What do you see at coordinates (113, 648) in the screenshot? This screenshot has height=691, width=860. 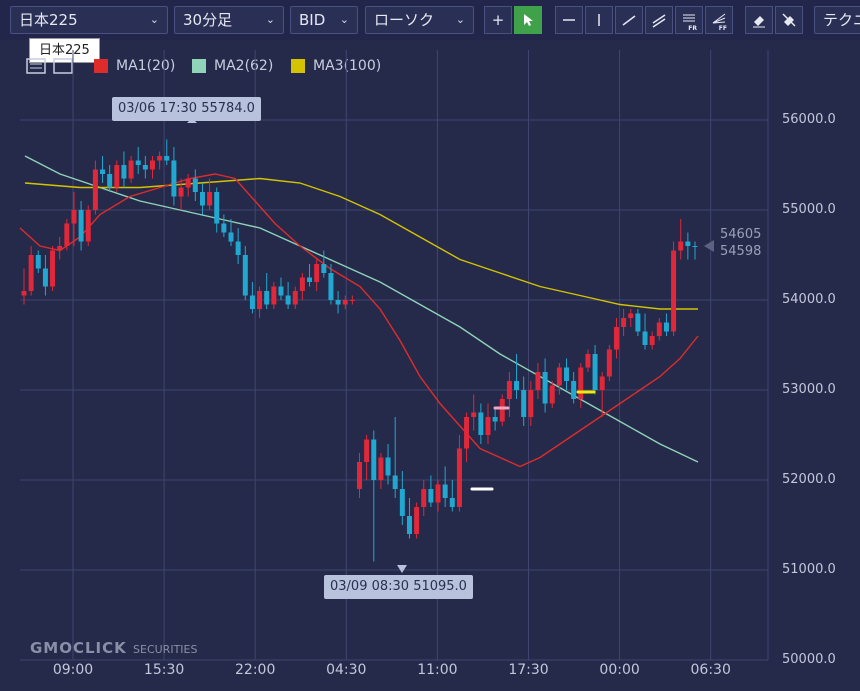 I see `gmo-click-logo: GMOCLICK SECURITIES` at bounding box center [113, 648].